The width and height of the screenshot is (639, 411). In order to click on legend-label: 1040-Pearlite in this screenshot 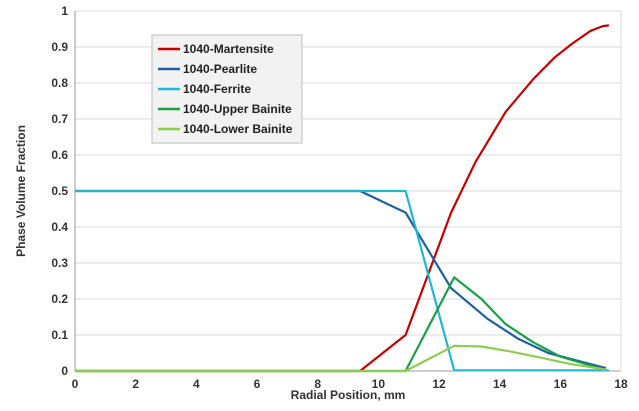, I will do `click(220, 69)`.